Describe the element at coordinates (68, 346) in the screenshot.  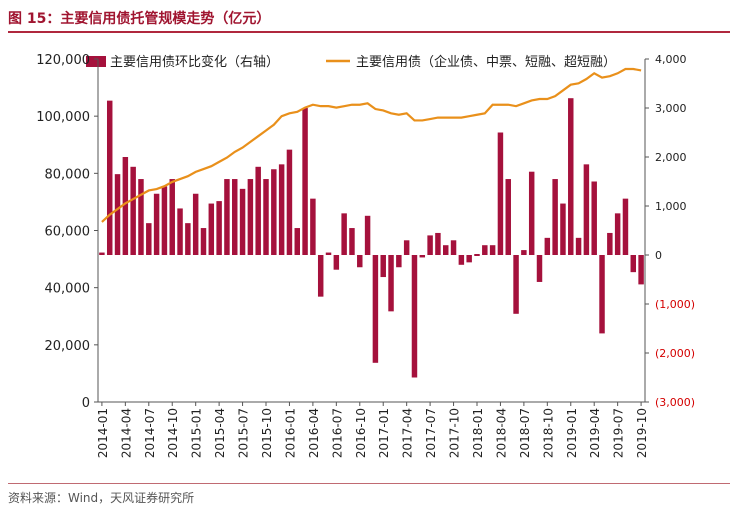
I see `left-tick-label: 20,000` at that location.